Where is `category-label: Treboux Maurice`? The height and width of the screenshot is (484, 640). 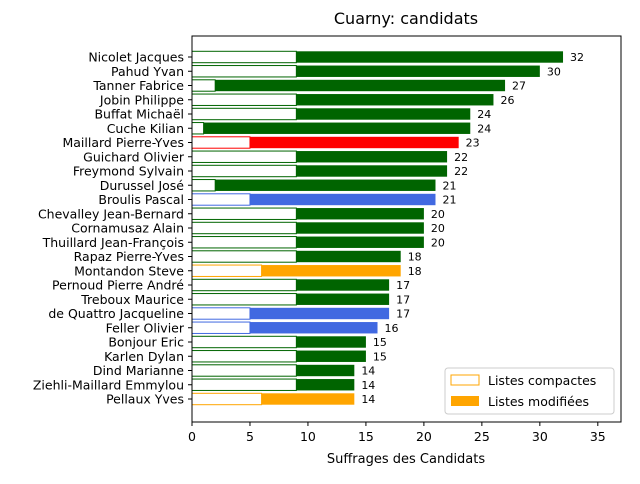
category-label: Treboux Maurice is located at coordinates (132, 299).